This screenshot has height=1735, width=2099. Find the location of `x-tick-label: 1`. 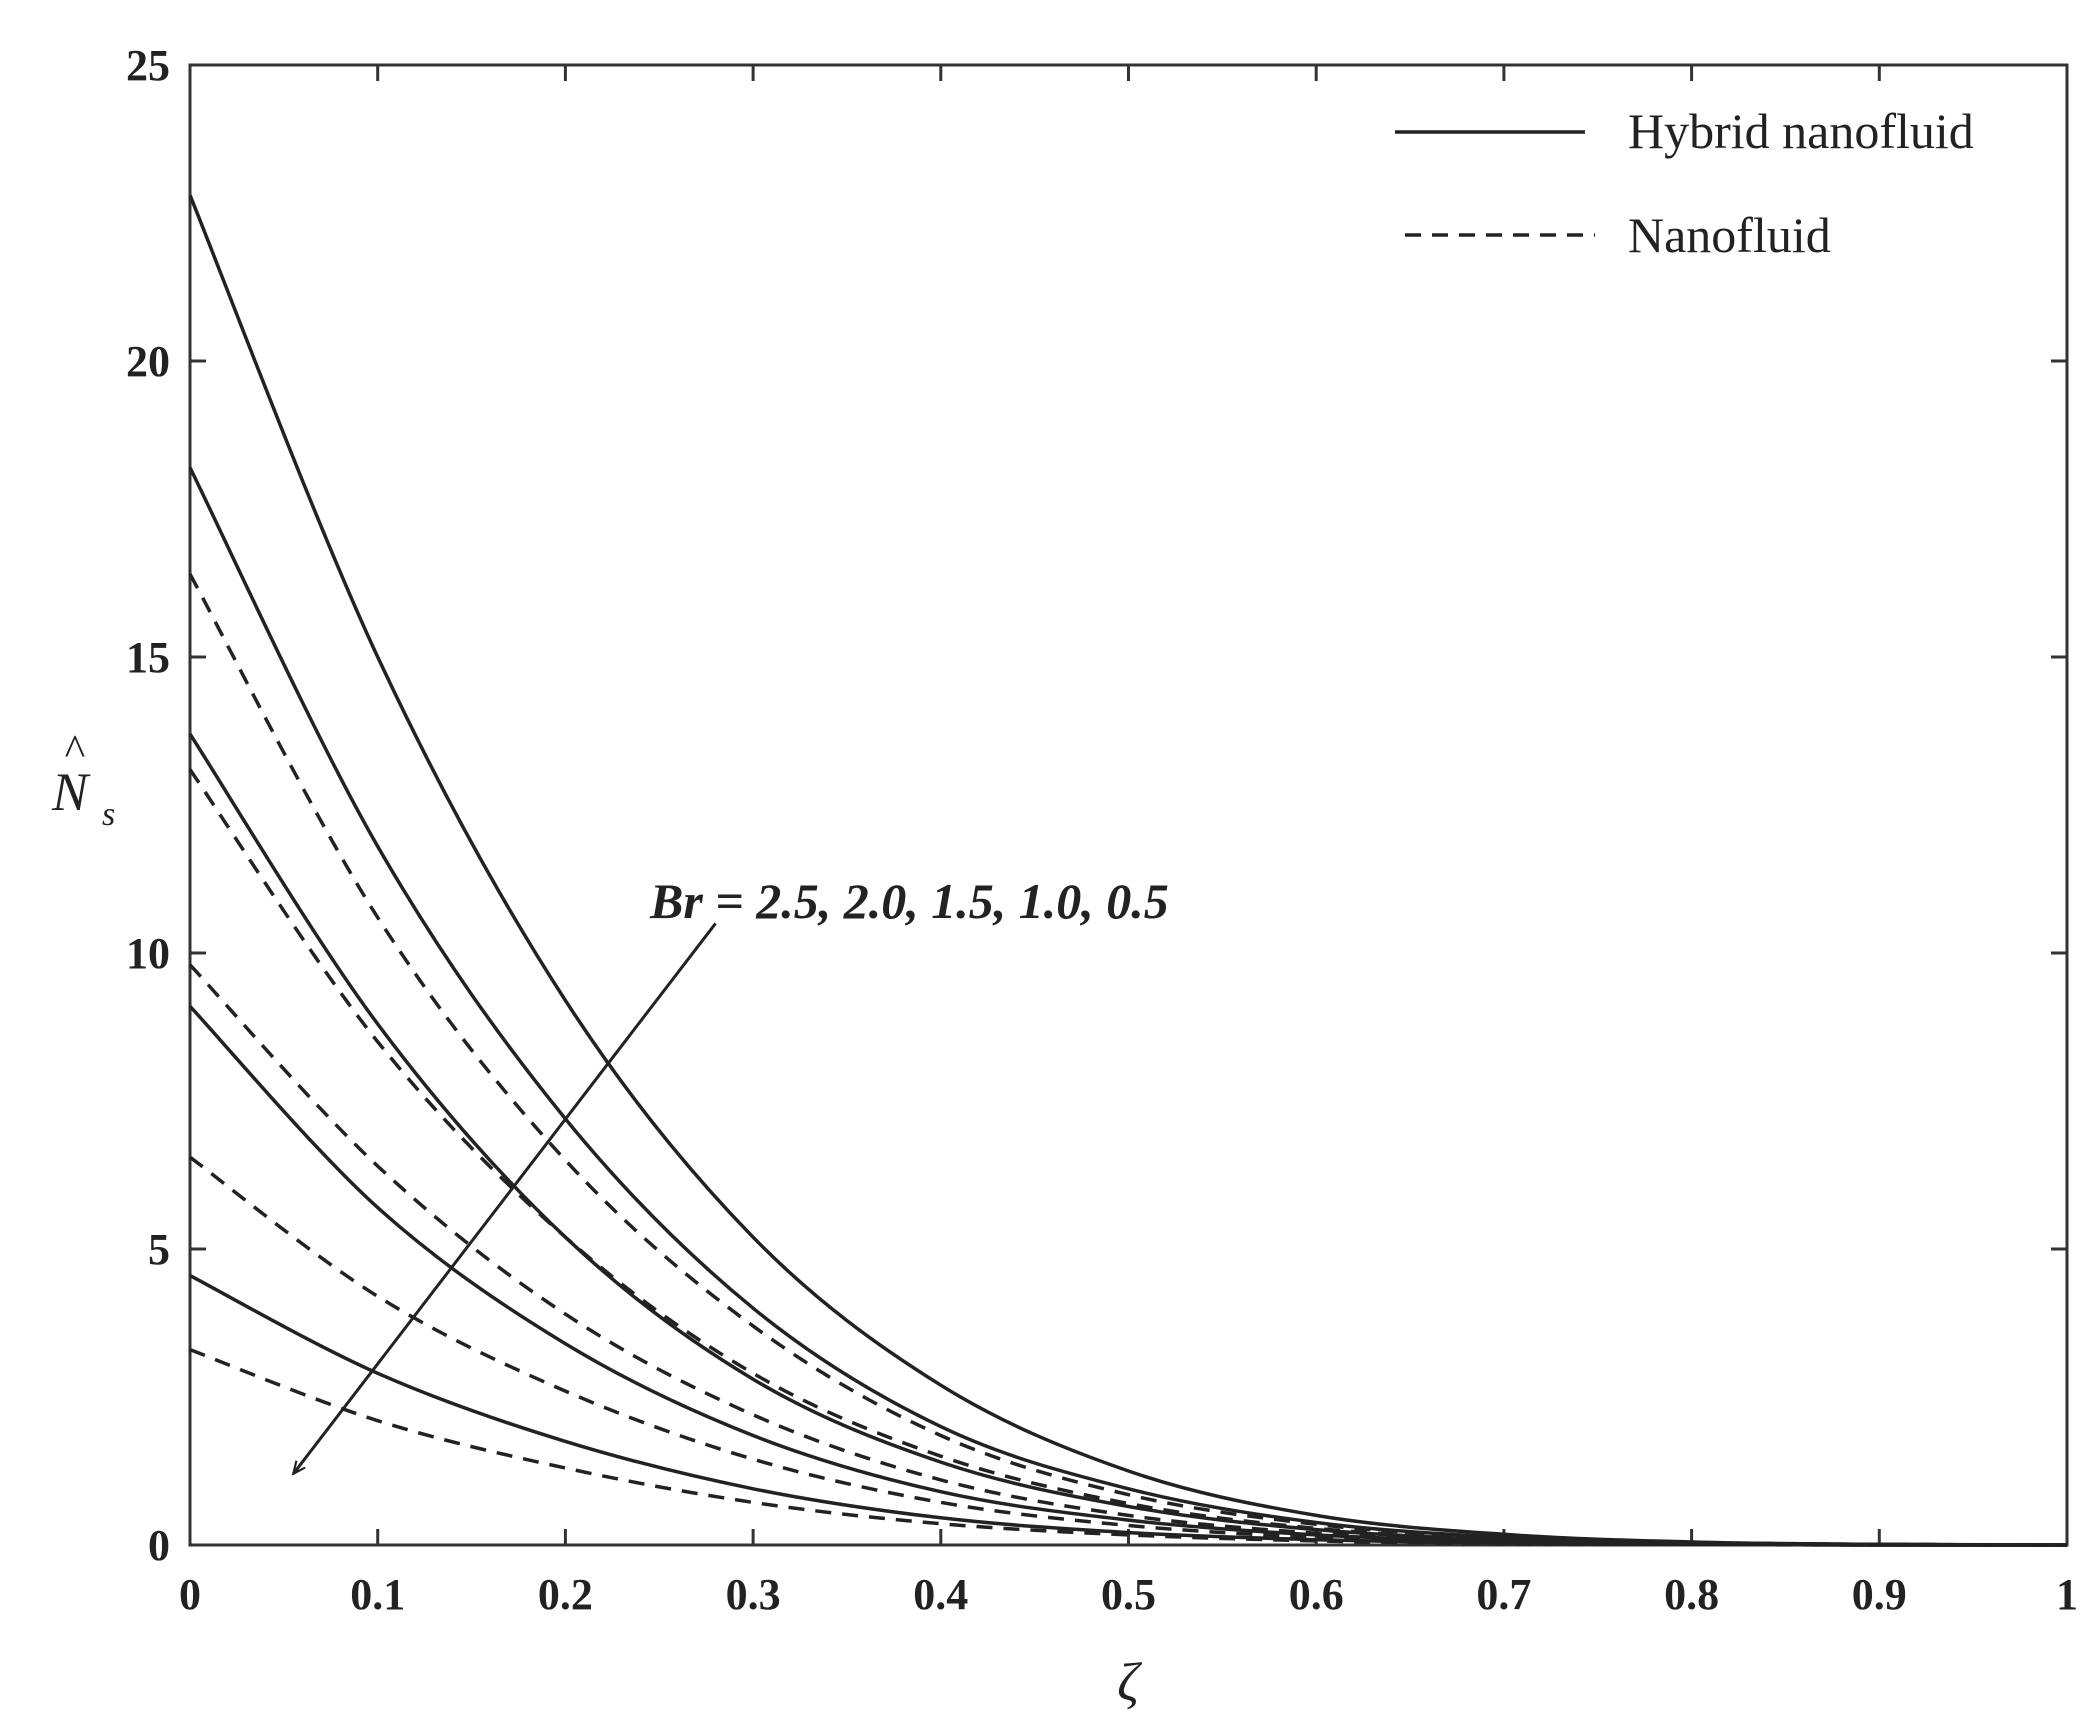

x-tick-label: 1 is located at coordinates (2067, 1594).